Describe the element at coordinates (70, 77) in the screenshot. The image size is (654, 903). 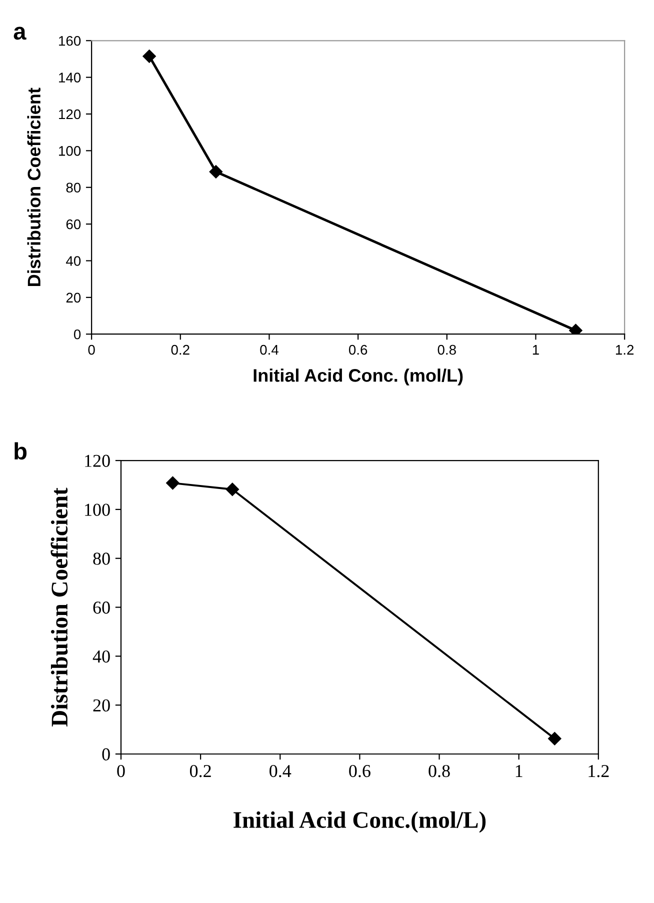
I see `y-tick-label: 140` at that location.